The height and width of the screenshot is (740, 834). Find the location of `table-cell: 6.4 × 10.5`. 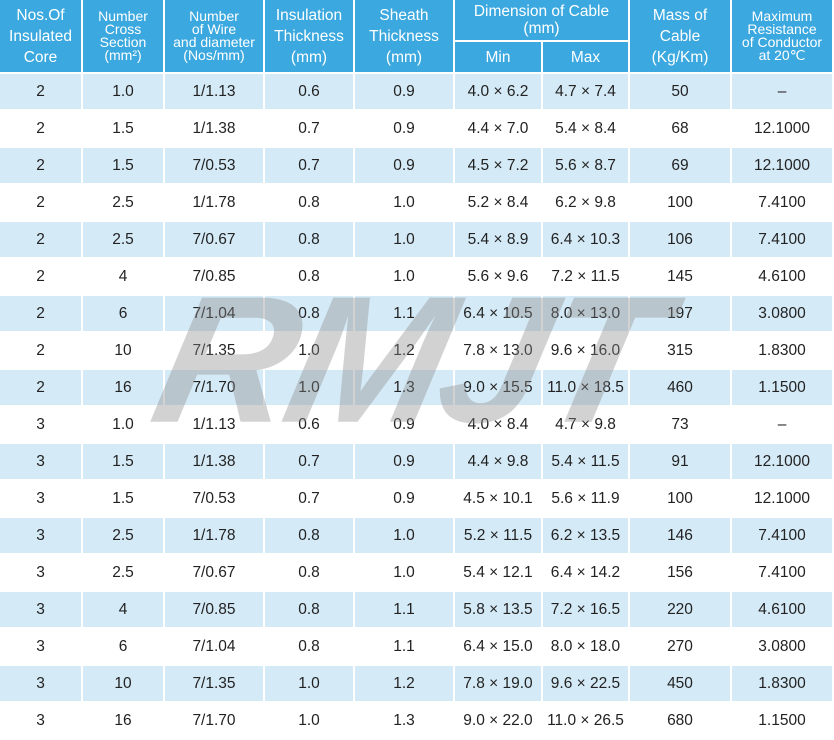

table-cell: 6.4 × 10.5 is located at coordinates (499, 314).